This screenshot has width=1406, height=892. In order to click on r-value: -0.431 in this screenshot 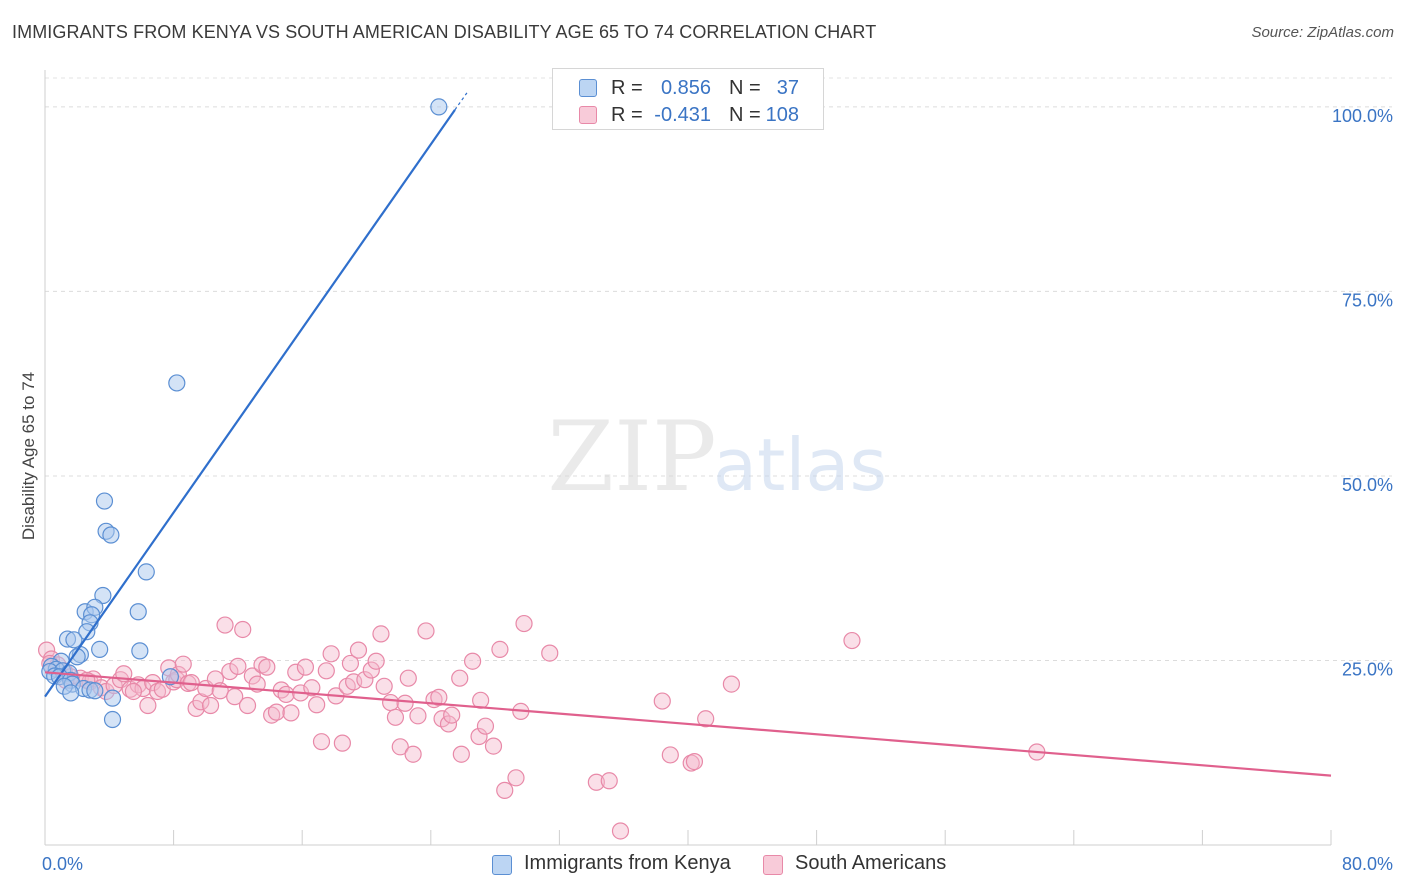, I will do `click(682, 115)`.